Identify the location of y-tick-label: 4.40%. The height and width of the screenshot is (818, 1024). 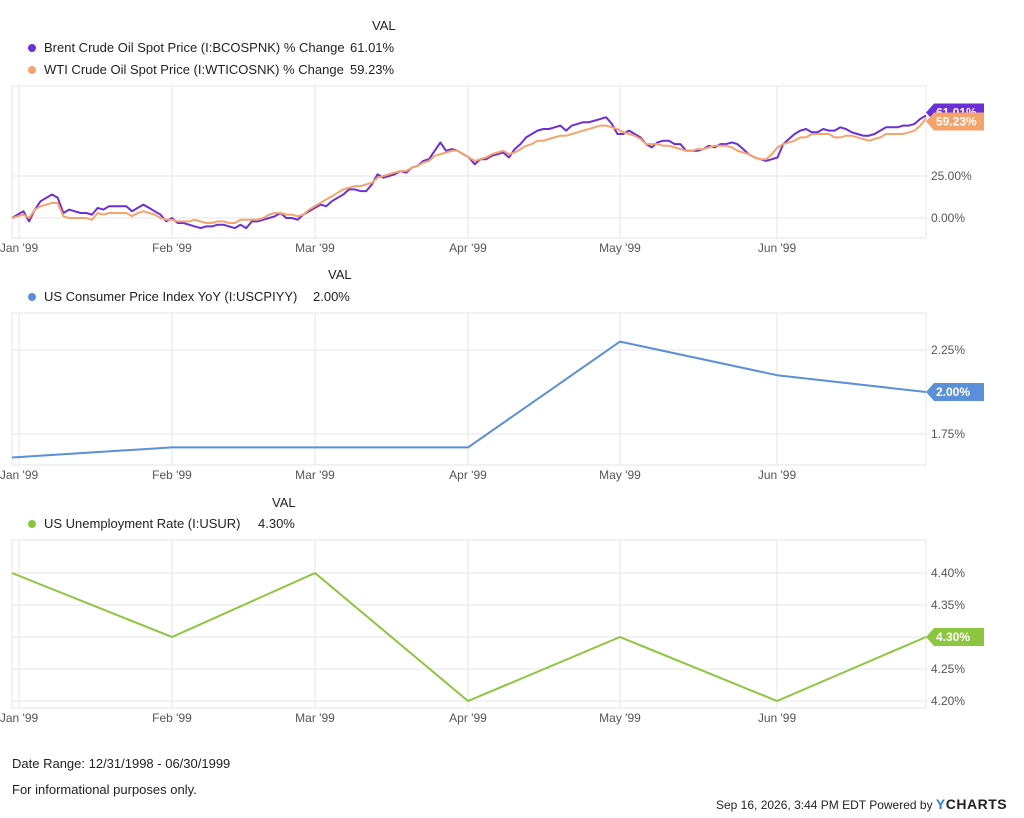
(948, 573).